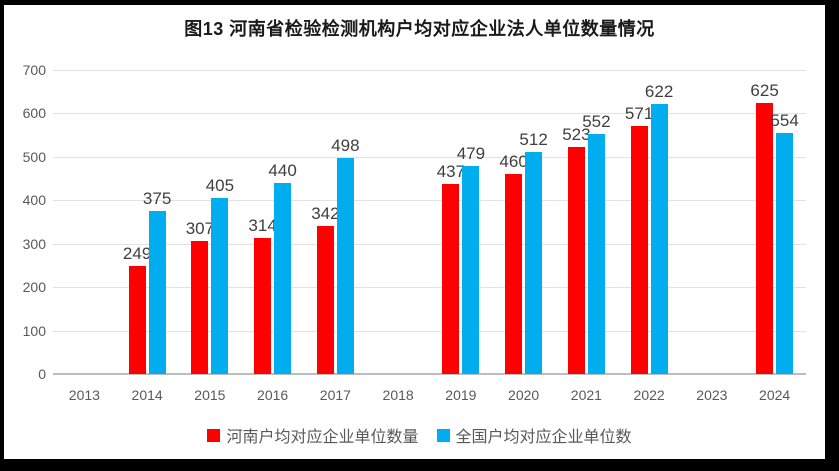  What do you see at coordinates (649, 395) in the screenshot?
I see `x-tick-label: 2022` at bounding box center [649, 395].